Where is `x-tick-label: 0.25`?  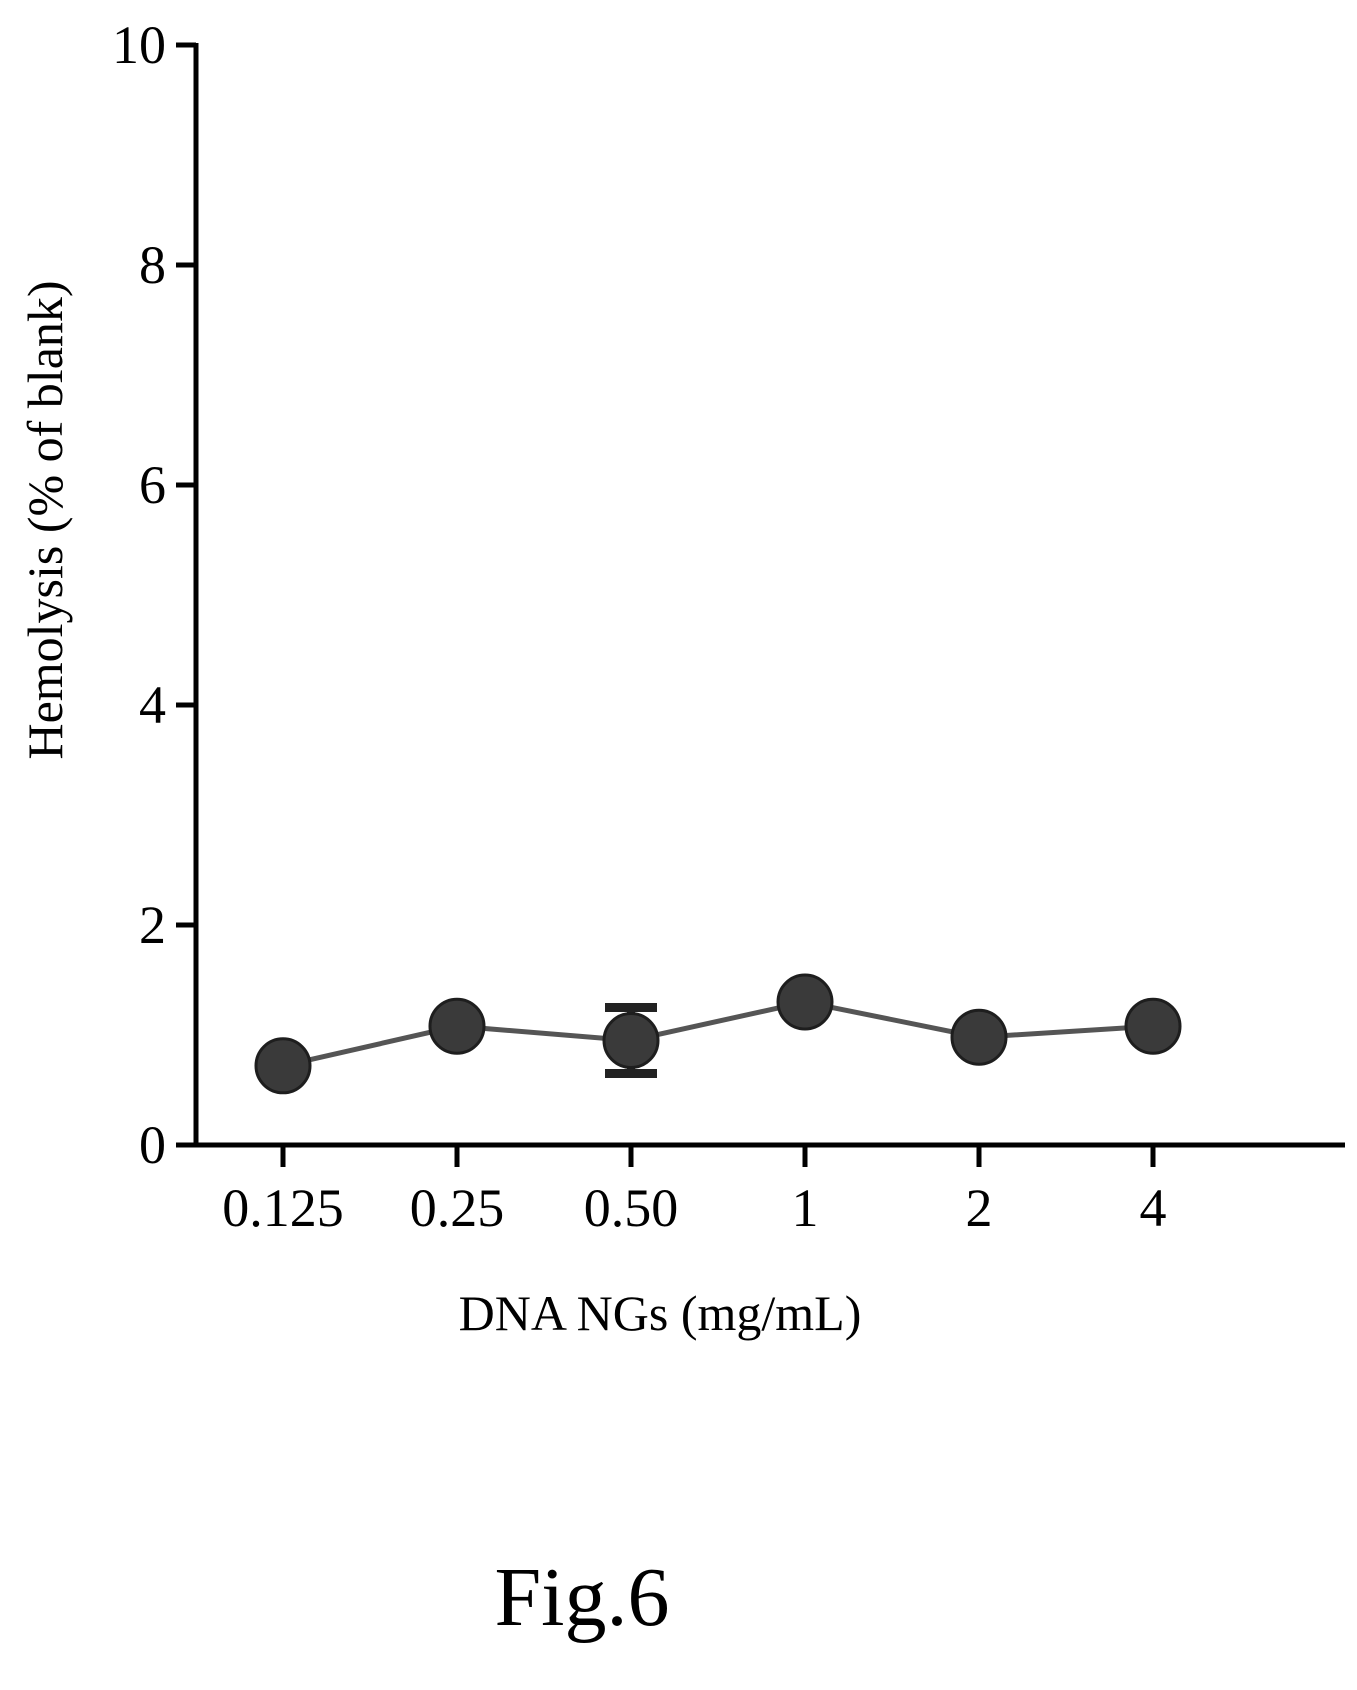 x-tick-label: 0.25 is located at coordinates (457, 1208).